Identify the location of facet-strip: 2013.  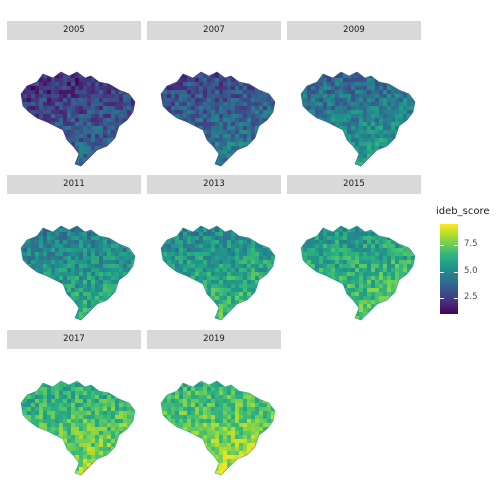
(214, 184).